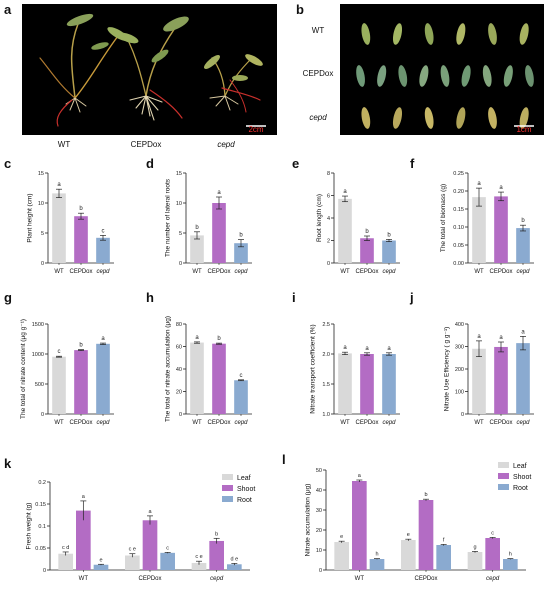 The height and width of the screenshot is (599, 550). Describe the element at coordinates (319, 218) in the screenshot. I see `y-axis-label: Root length (cm)` at that location.